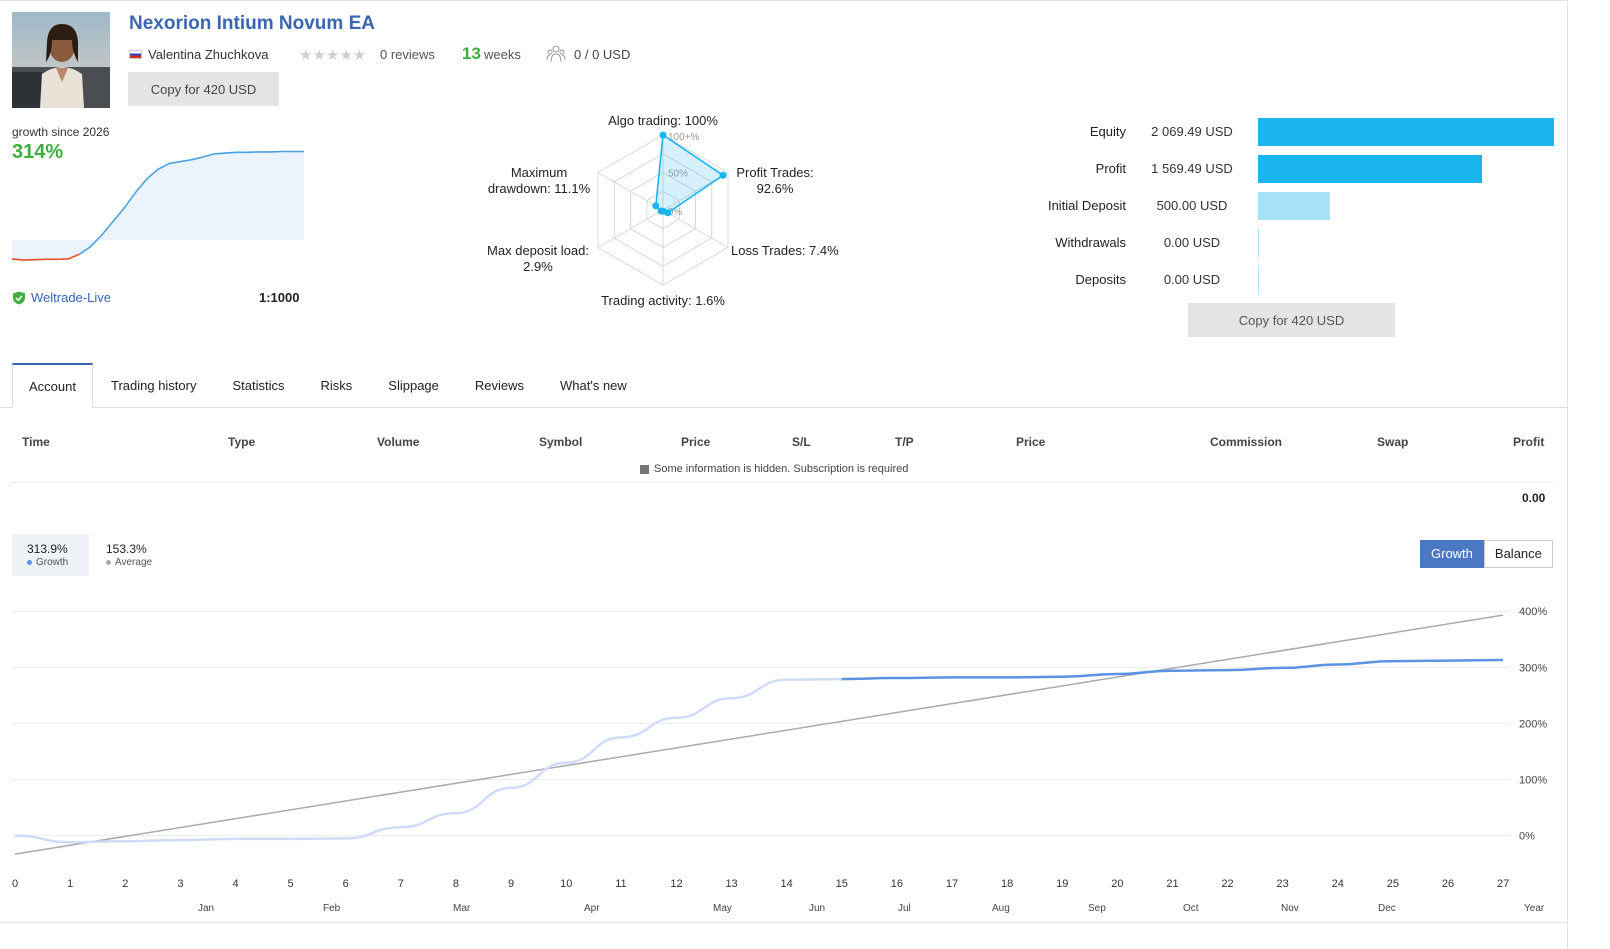  I want to click on radar-label-load: Max deposit load: 2.9%, so click(538, 259).